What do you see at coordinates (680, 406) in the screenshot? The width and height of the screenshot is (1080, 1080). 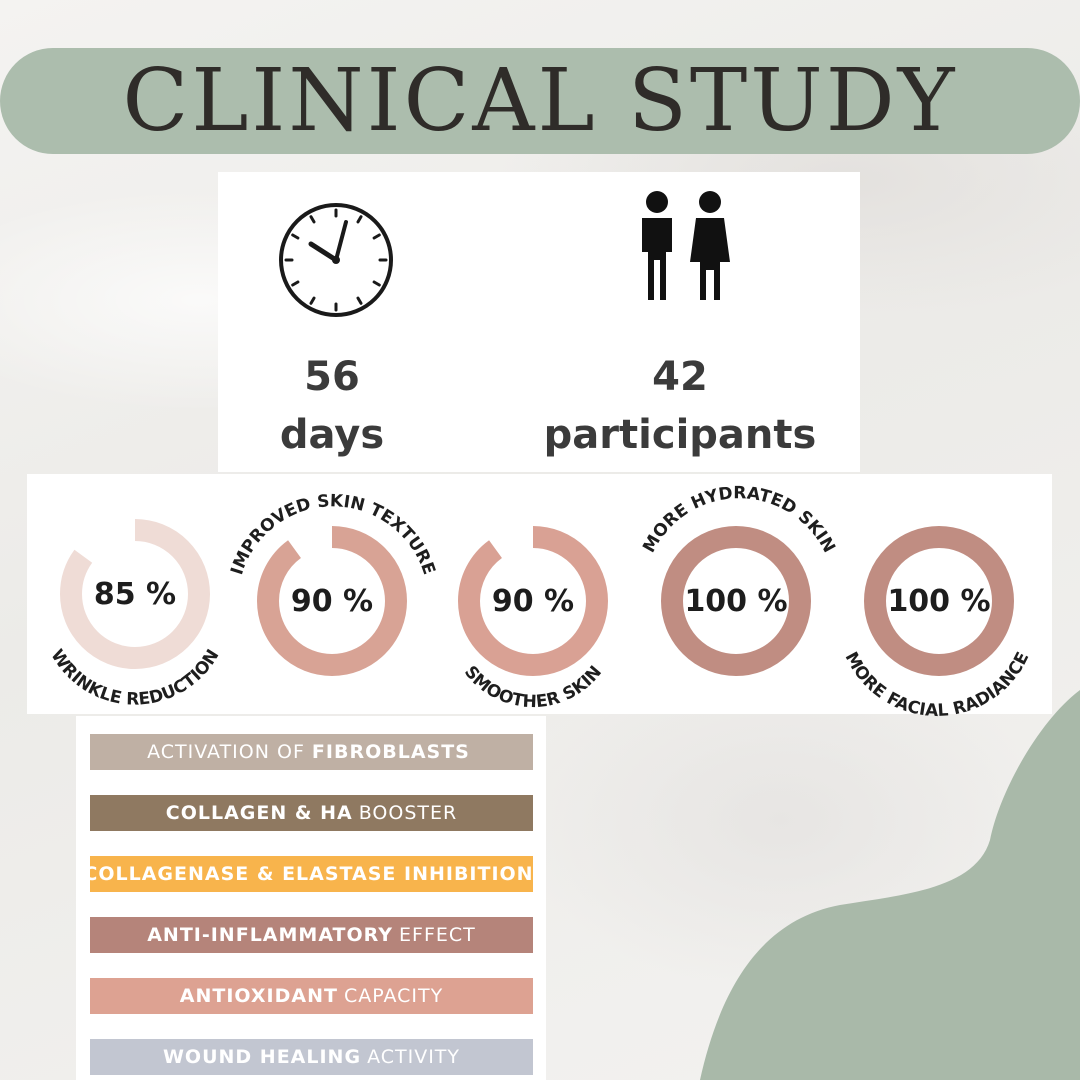 I see `participants-stat: 42 participants` at bounding box center [680, 406].